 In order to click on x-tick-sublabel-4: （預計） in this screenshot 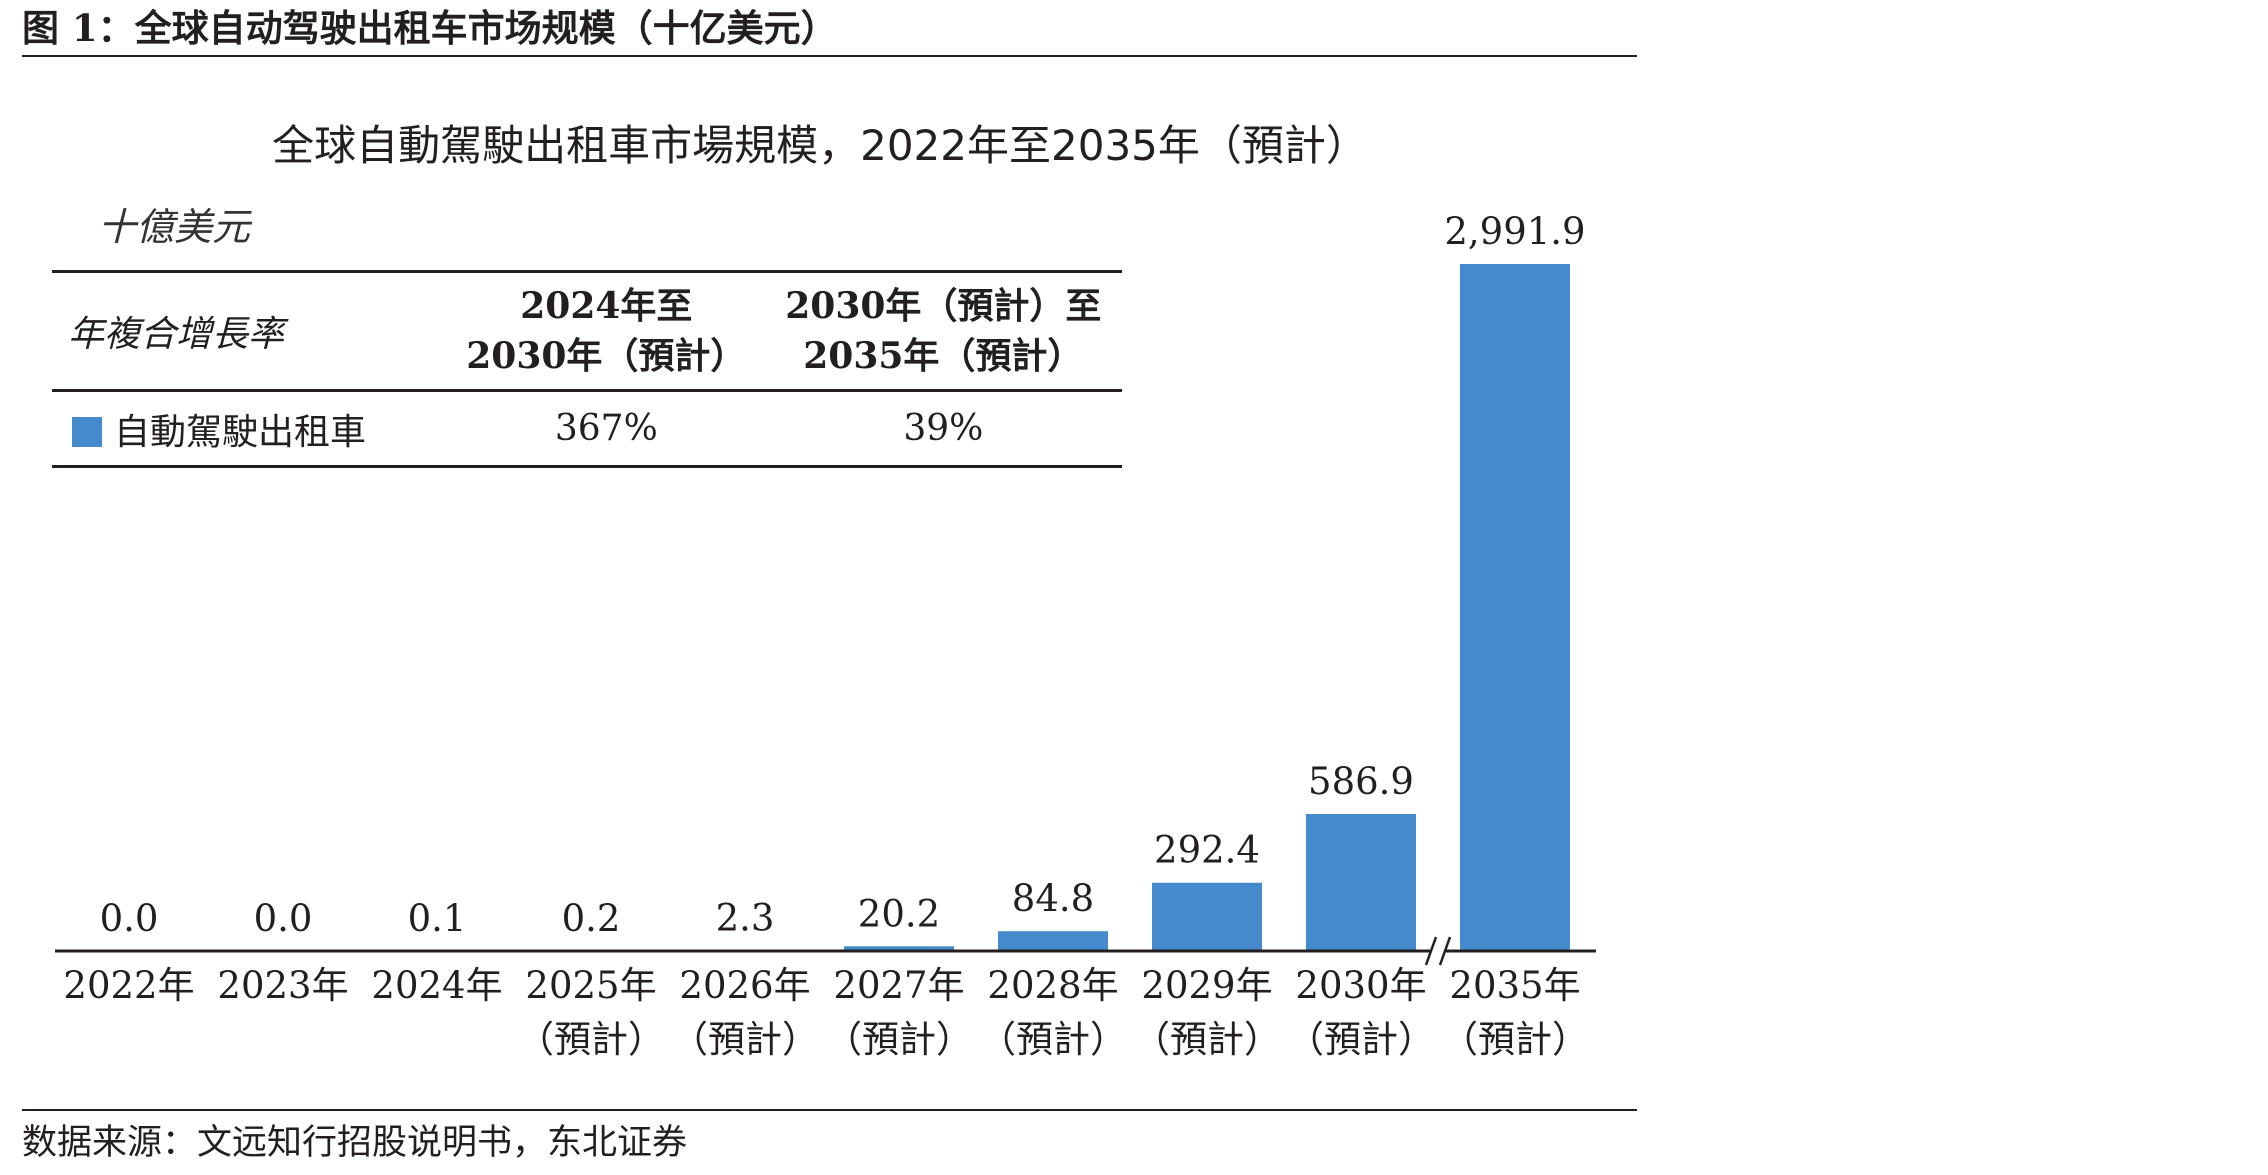, I will do `click(745, 1039)`.